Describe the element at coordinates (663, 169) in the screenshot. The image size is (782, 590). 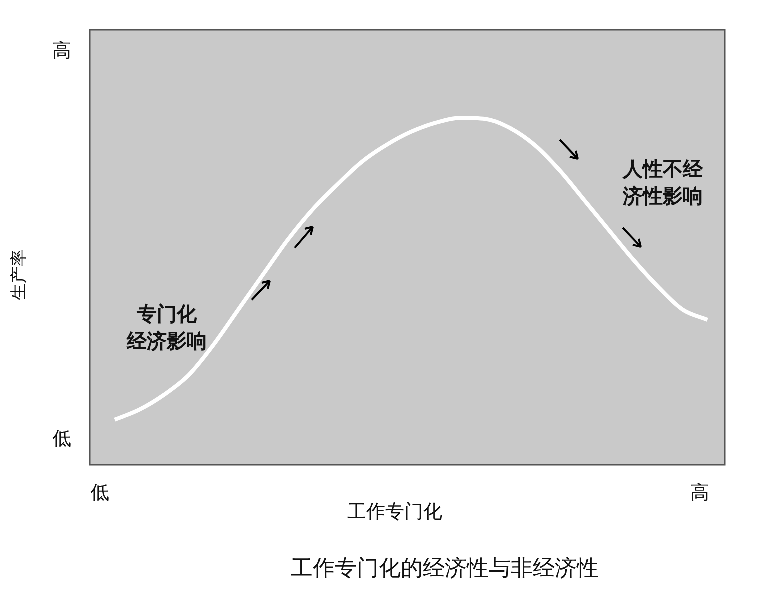
I see `annotation: 人性不经` at that location.